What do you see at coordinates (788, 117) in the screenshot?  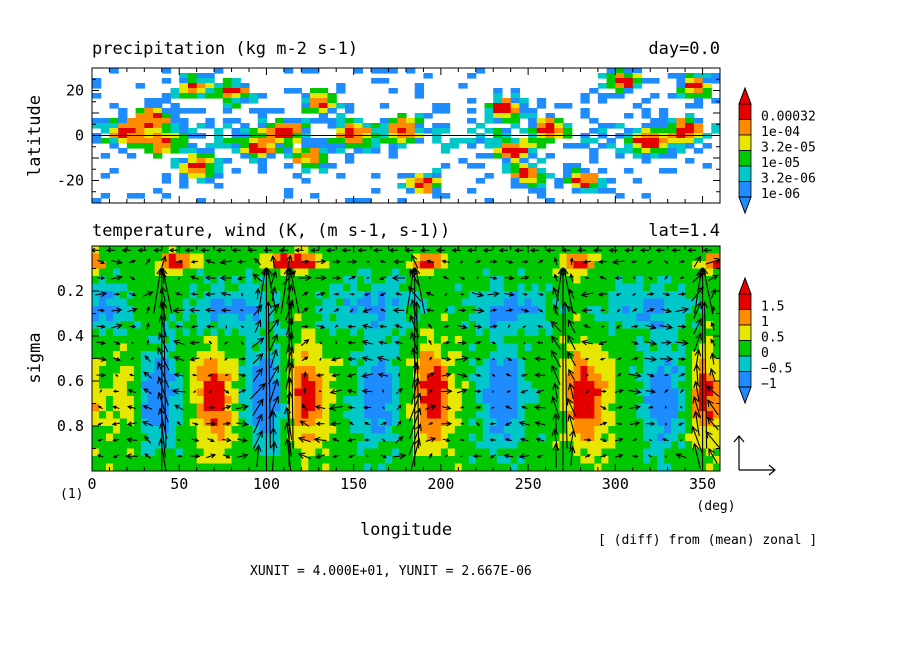 I see `colorbar-label: 0.00032` at bounding box center [788, 117].